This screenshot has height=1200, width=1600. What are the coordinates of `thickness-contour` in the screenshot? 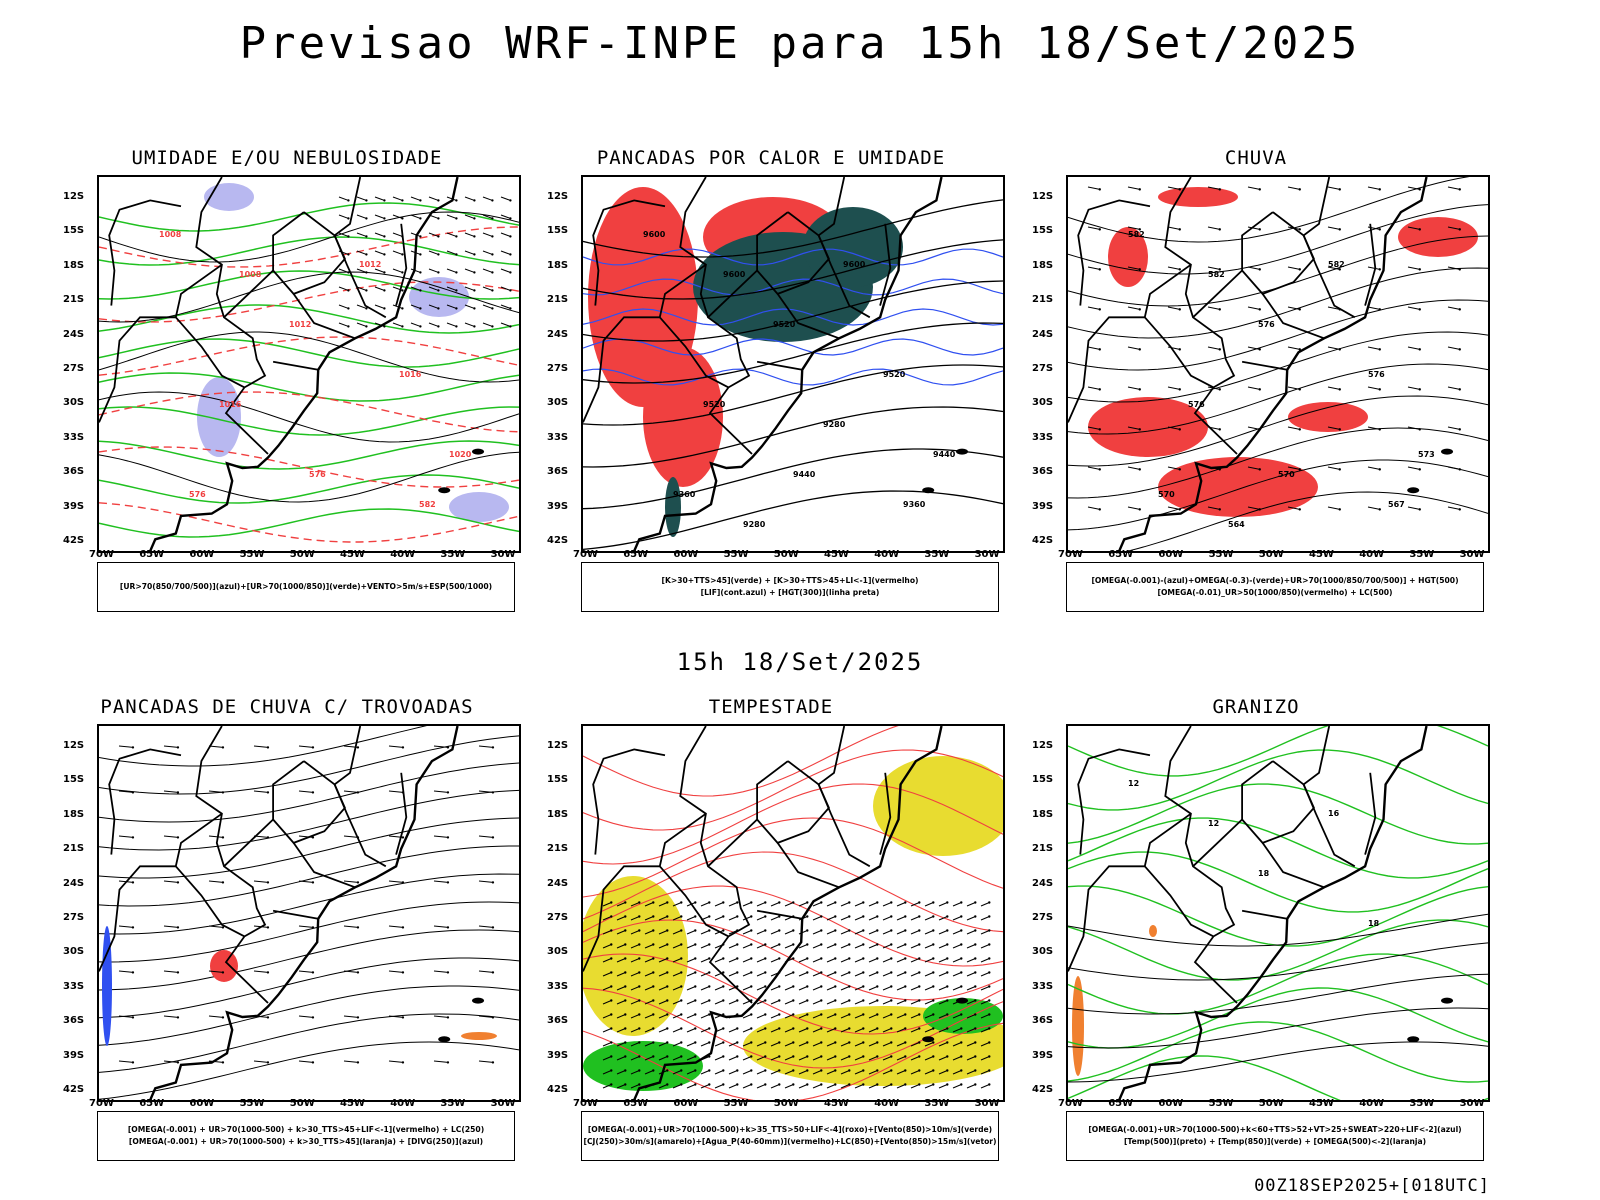 It's located at (309, 467).